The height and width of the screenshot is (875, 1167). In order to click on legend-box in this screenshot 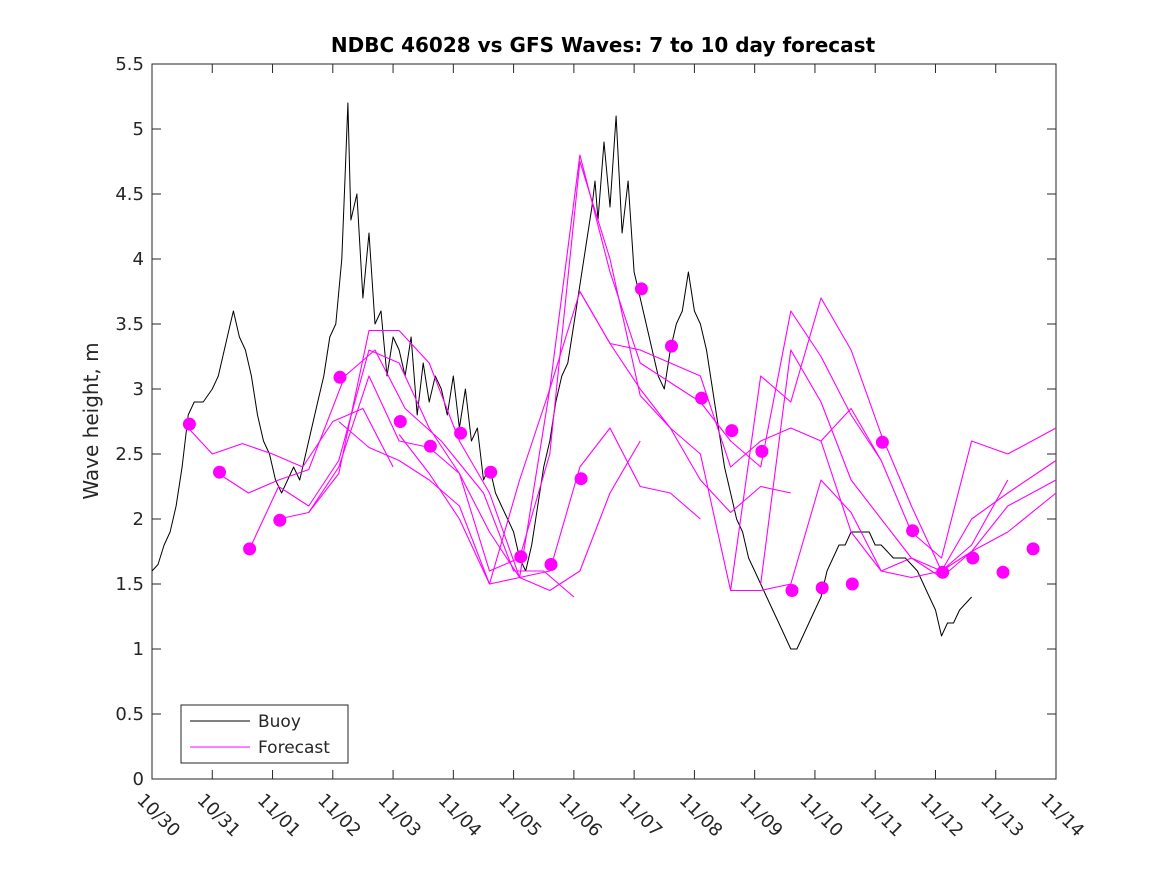, I will do `click(264, 734)`.